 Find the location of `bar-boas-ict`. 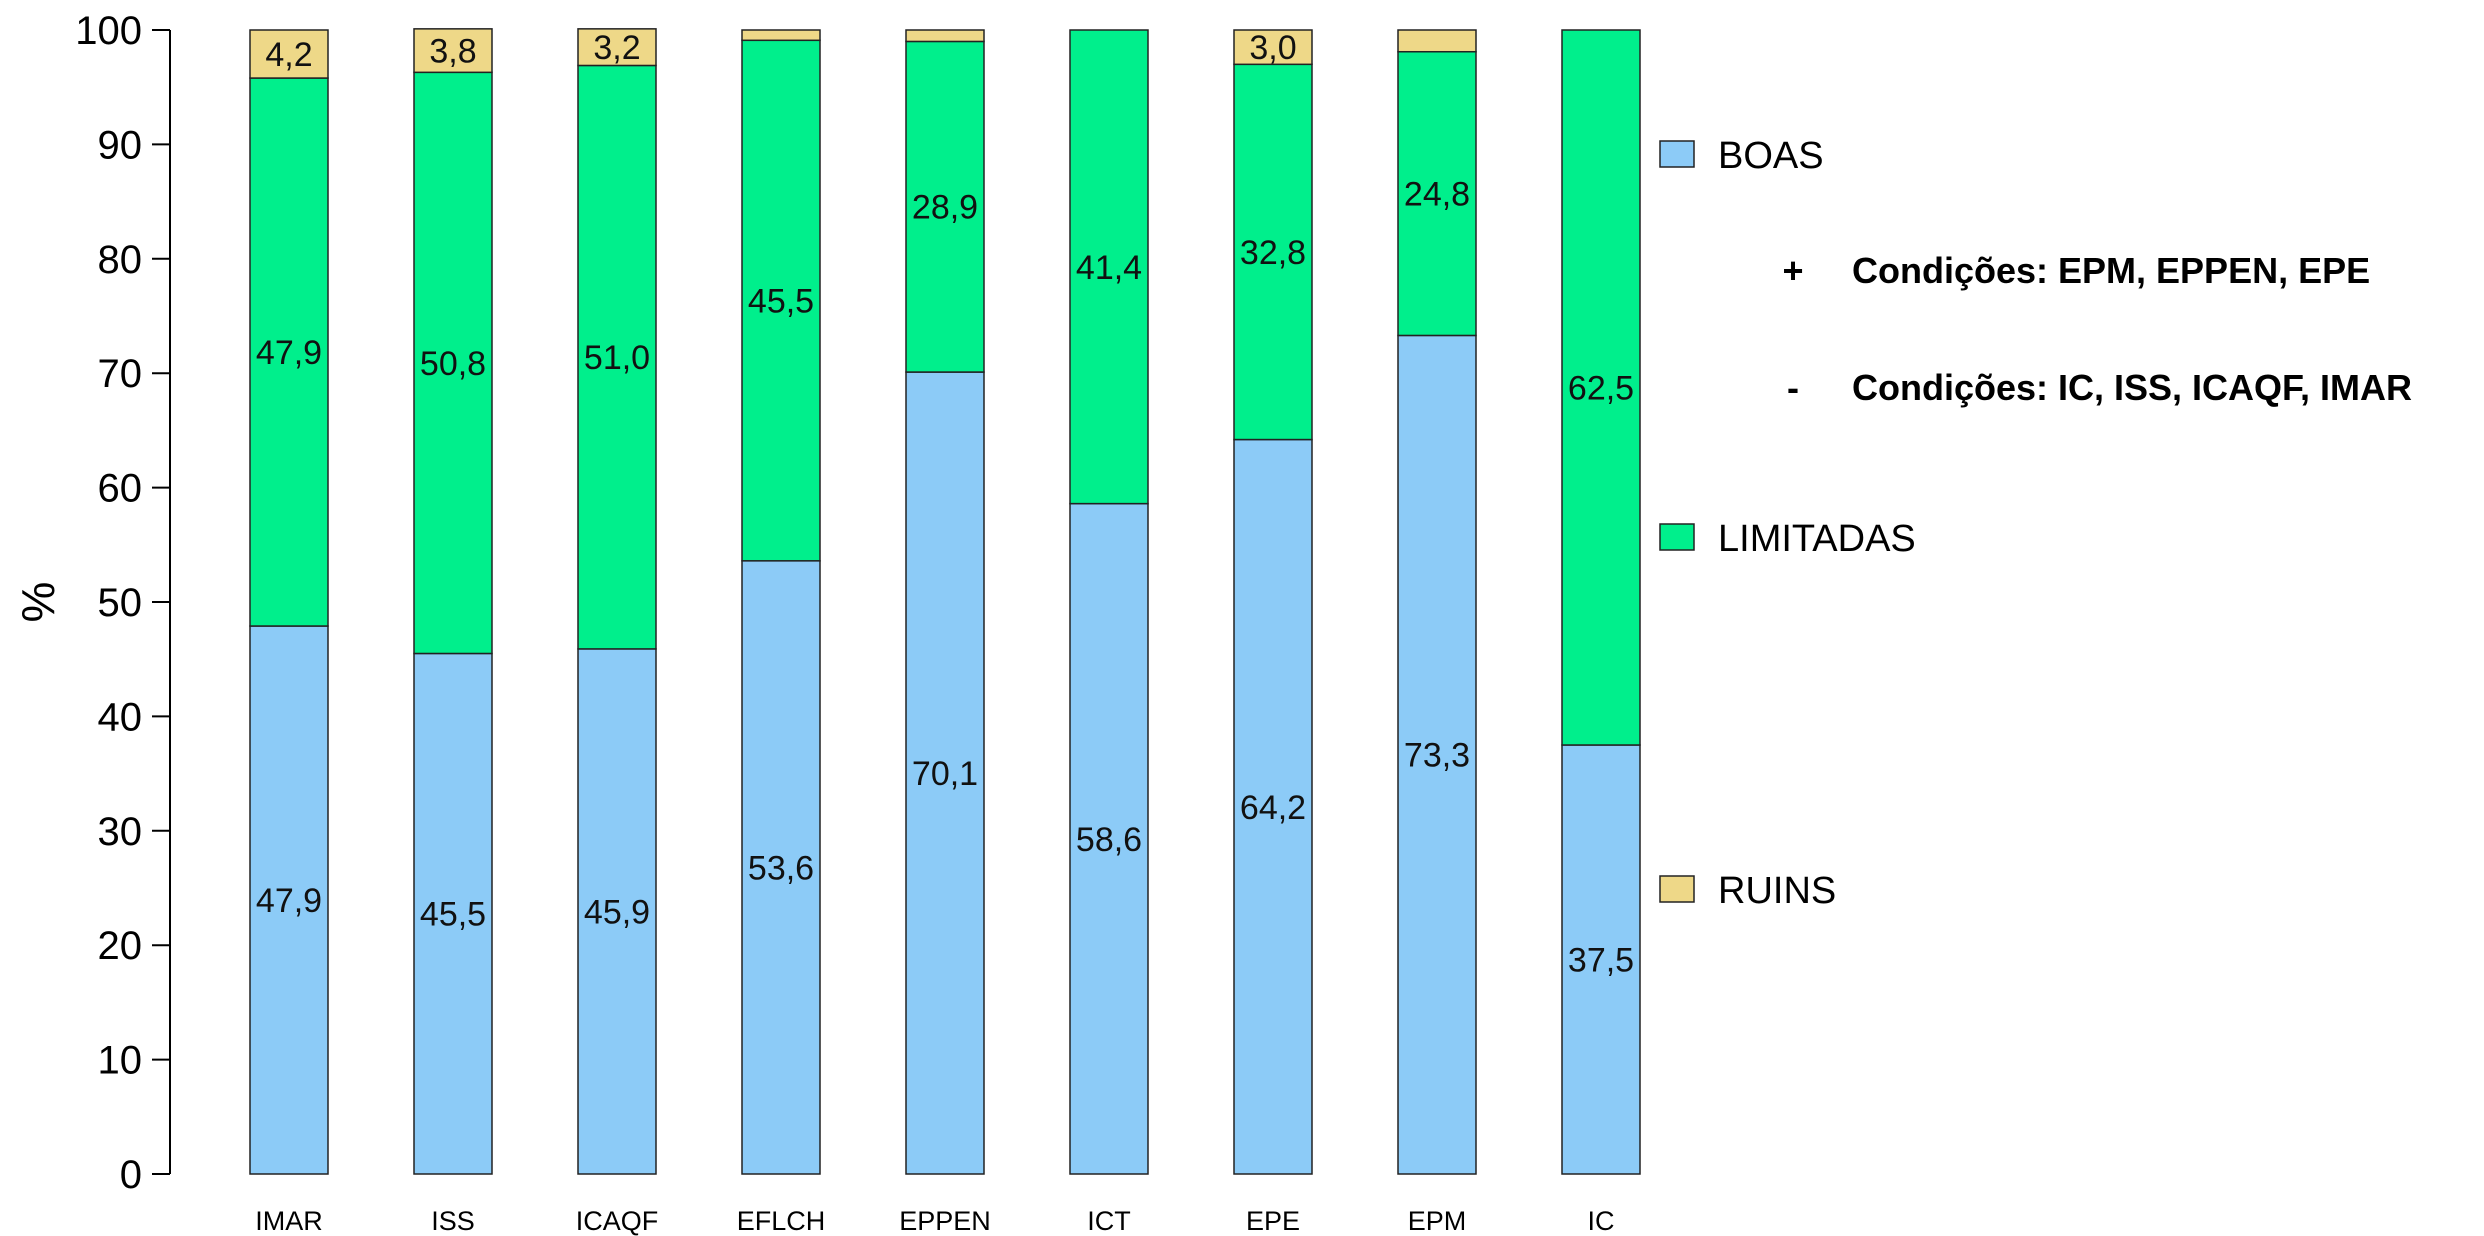

bar-boas-ict is located at coordinates (1109, 838).